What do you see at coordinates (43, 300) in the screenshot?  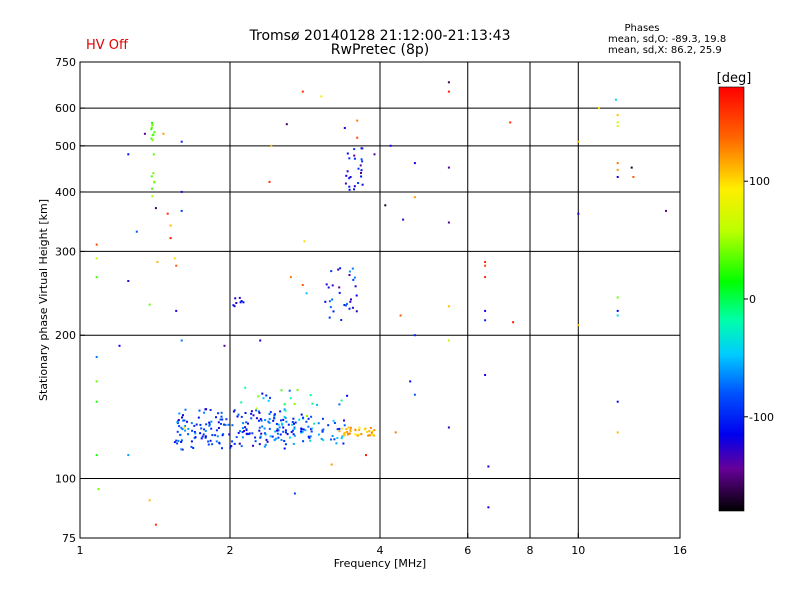 I see `y-axis-label: Stationary phase Virtual Height [km]` at bounding box center [43, 300].